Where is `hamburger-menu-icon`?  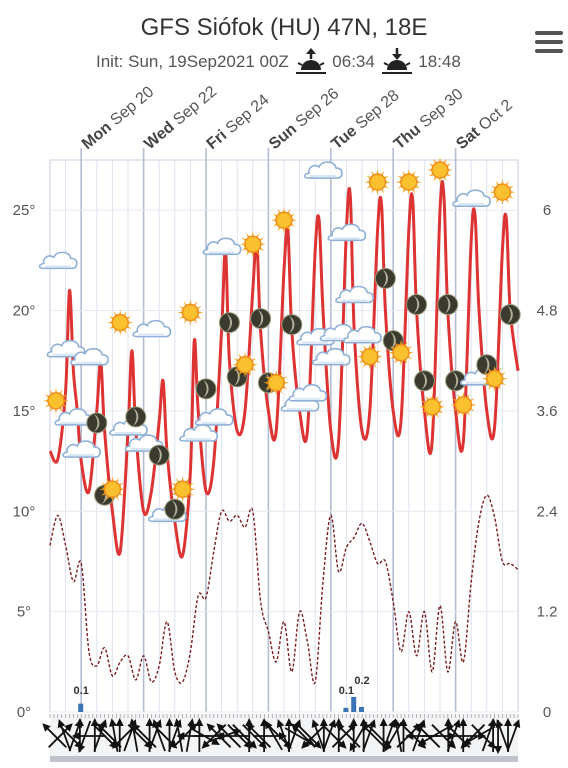 hamburger-menu-icon is located at coordinates (549, 43).